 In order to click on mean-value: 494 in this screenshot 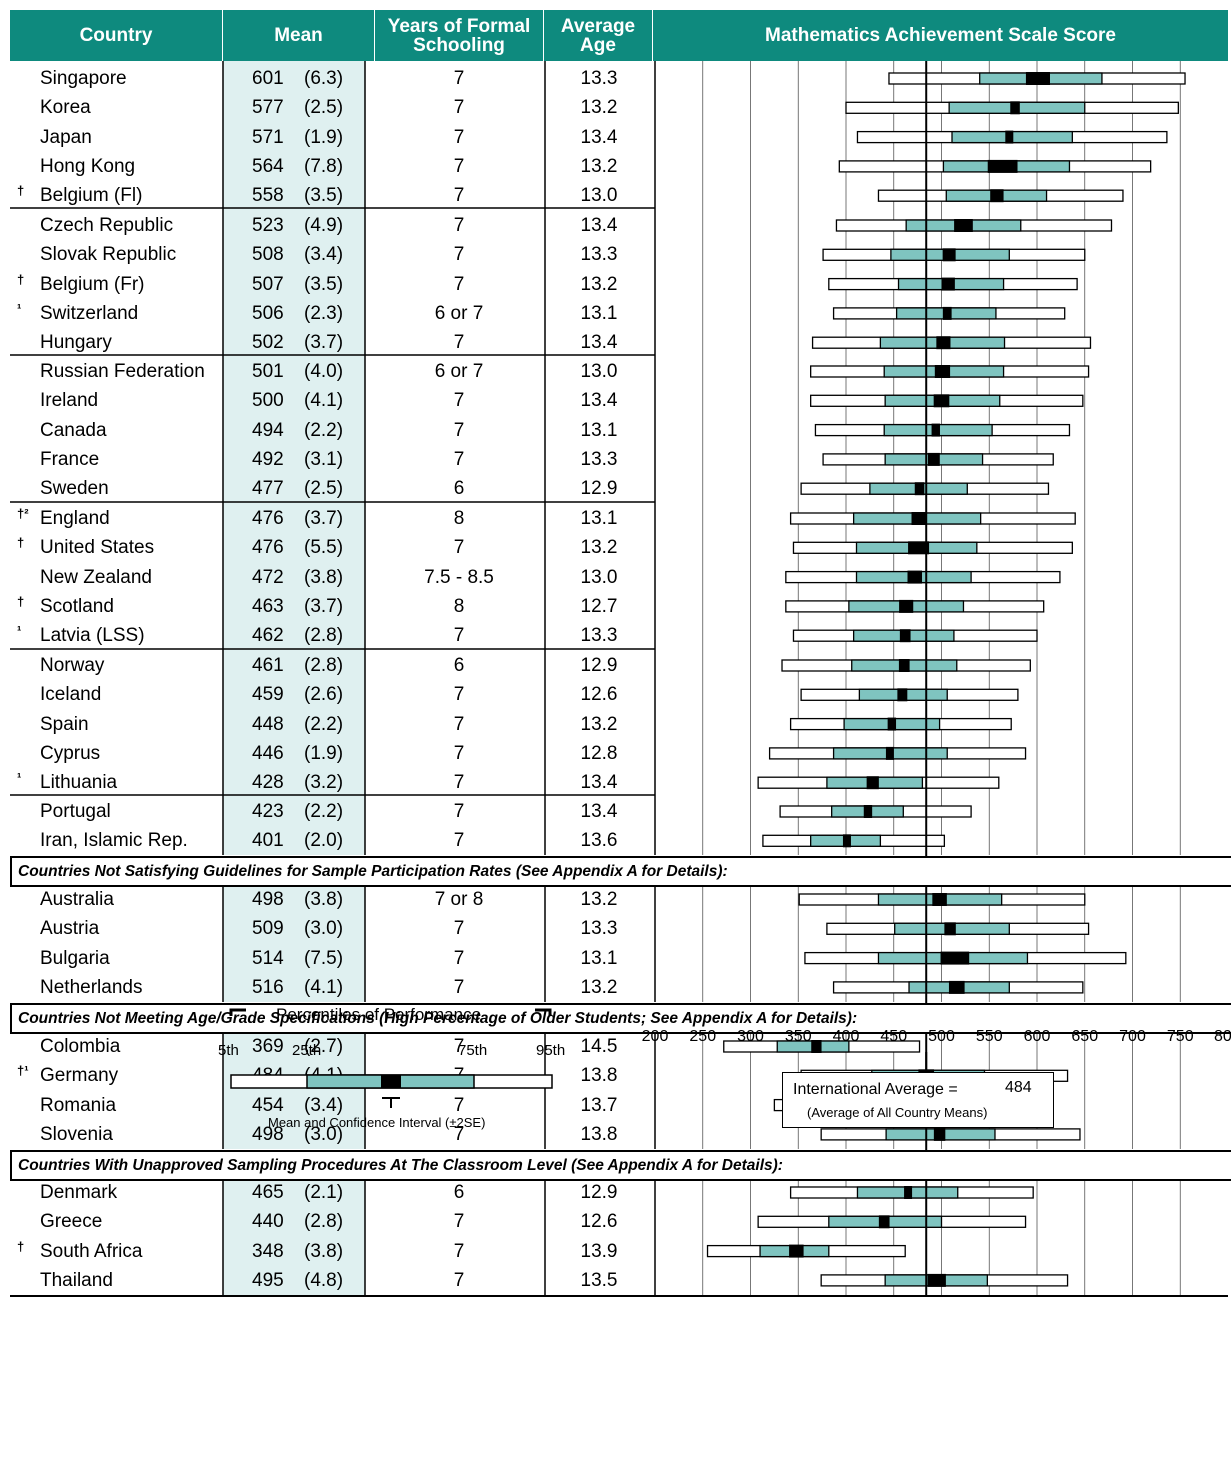, I will do `click(268, 430)`.